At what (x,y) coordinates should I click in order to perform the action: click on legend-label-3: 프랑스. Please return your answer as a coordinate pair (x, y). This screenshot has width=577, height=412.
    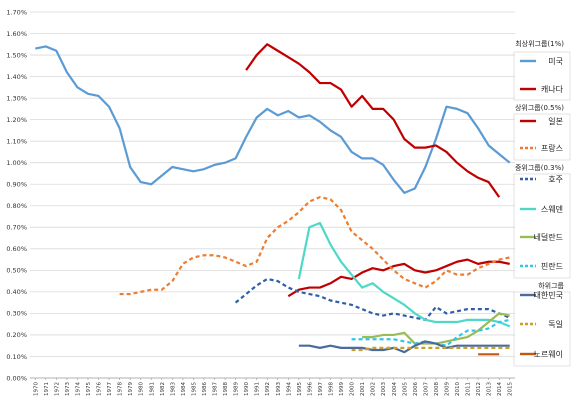
    Looking at the image, I should click on (552, 148).